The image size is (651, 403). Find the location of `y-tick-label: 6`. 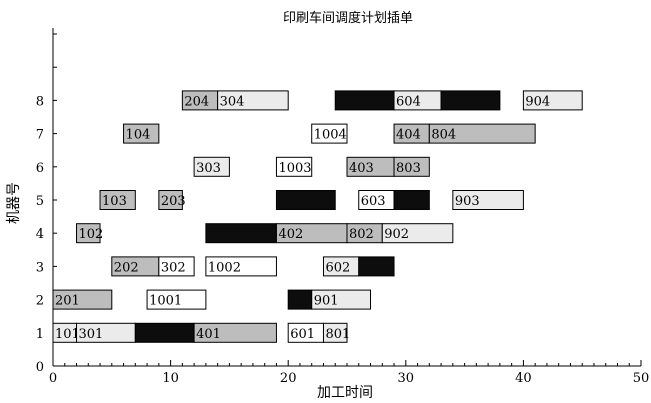

y-tick-label: 6 is located at coordinates (40, 168).